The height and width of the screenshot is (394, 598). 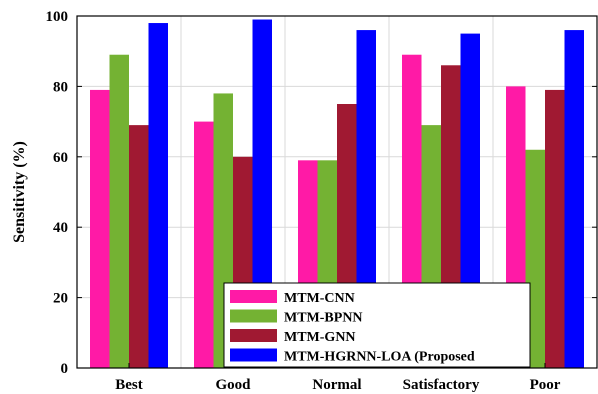 I want to click on y-tick-label: 40, so click(x=60, y=228).